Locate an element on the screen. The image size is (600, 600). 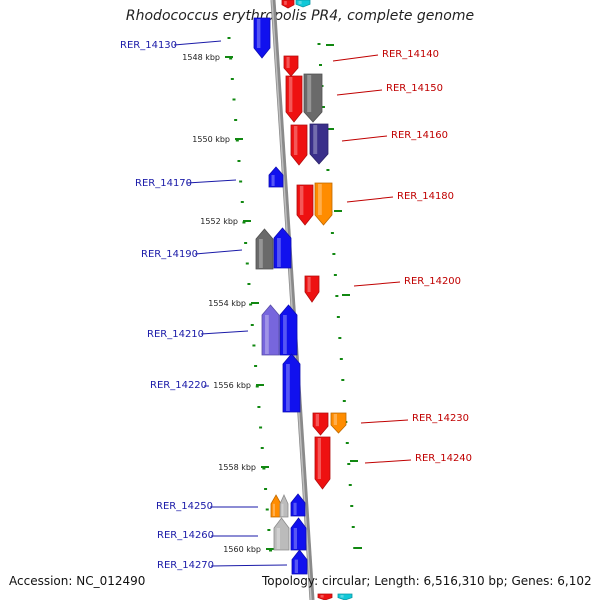
gene-rer-14230-body is located at coordinates (320, 424).